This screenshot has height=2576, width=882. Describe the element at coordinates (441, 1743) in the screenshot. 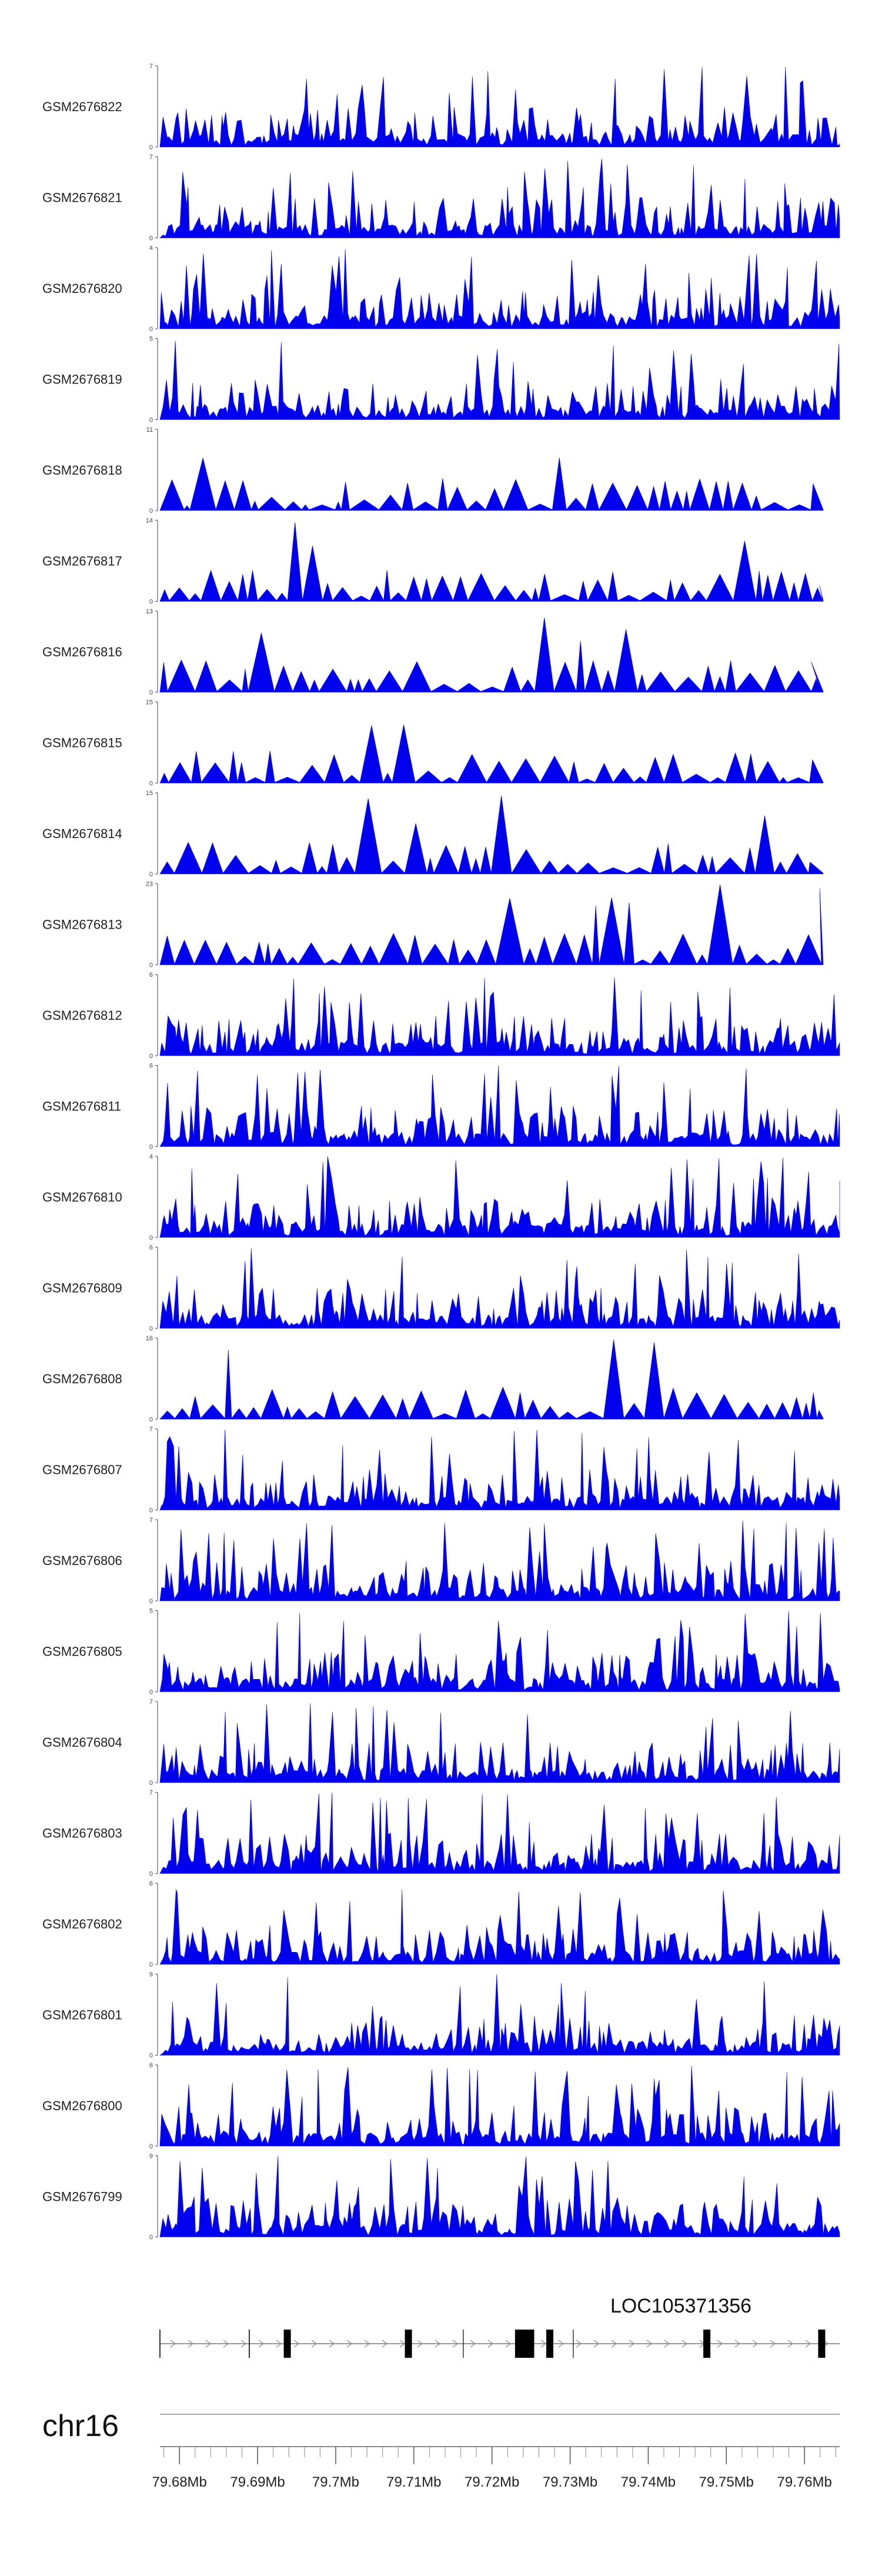

I see `track-GSM2676804: GSM2676804 7 0` at that location.